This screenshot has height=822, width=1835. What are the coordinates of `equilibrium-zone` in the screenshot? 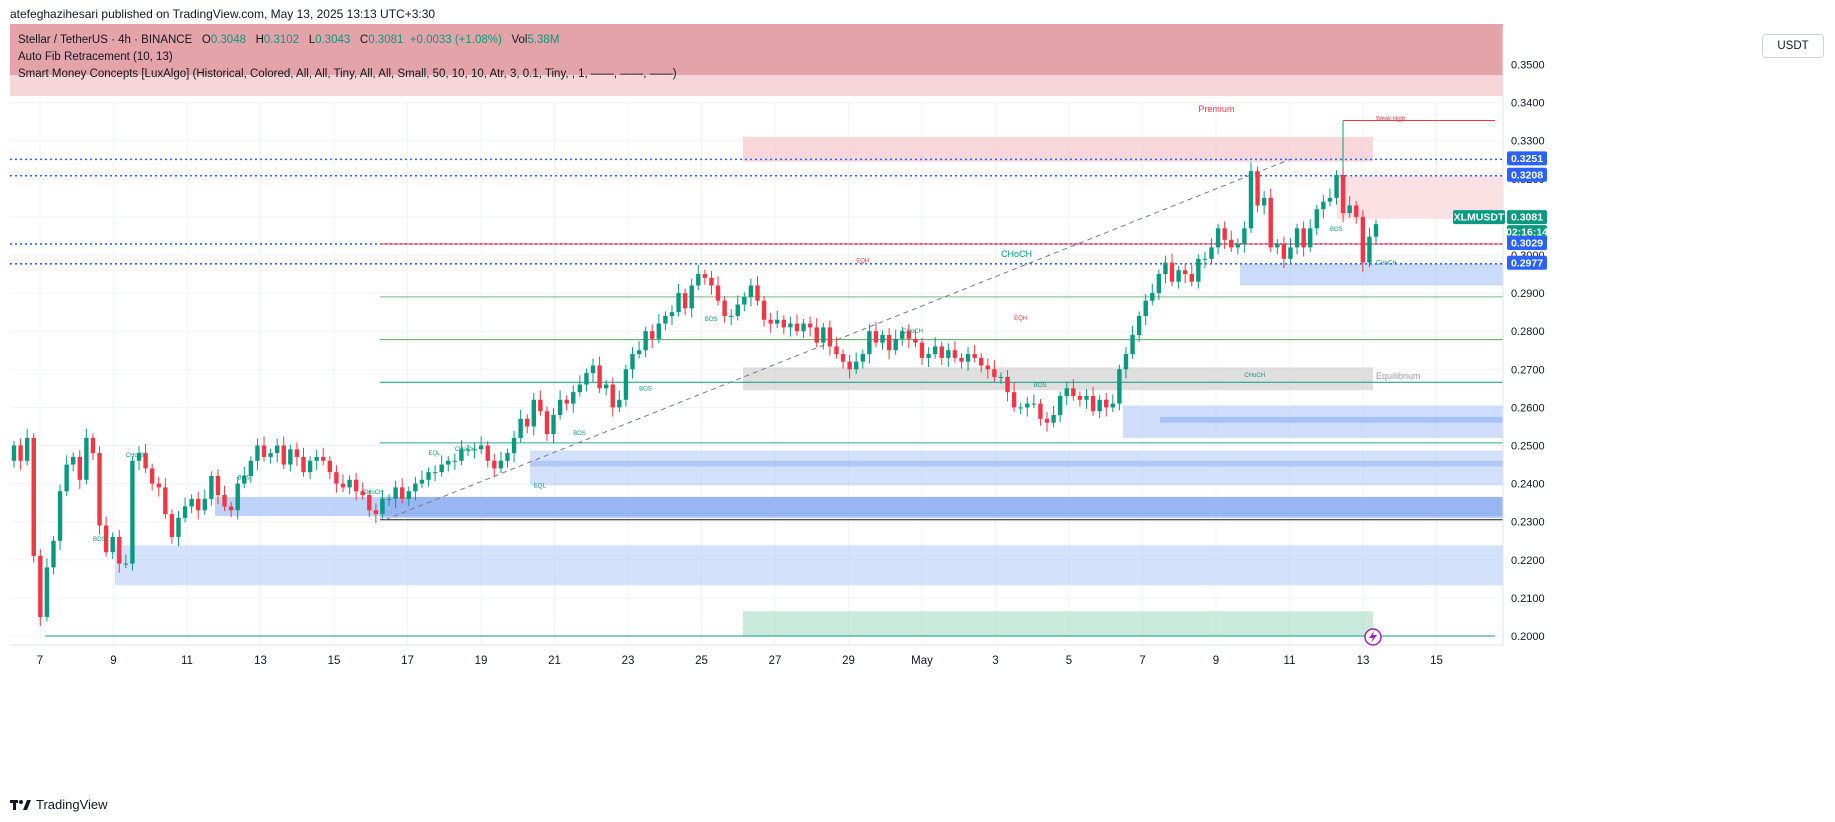 It's located at (1058, 379).